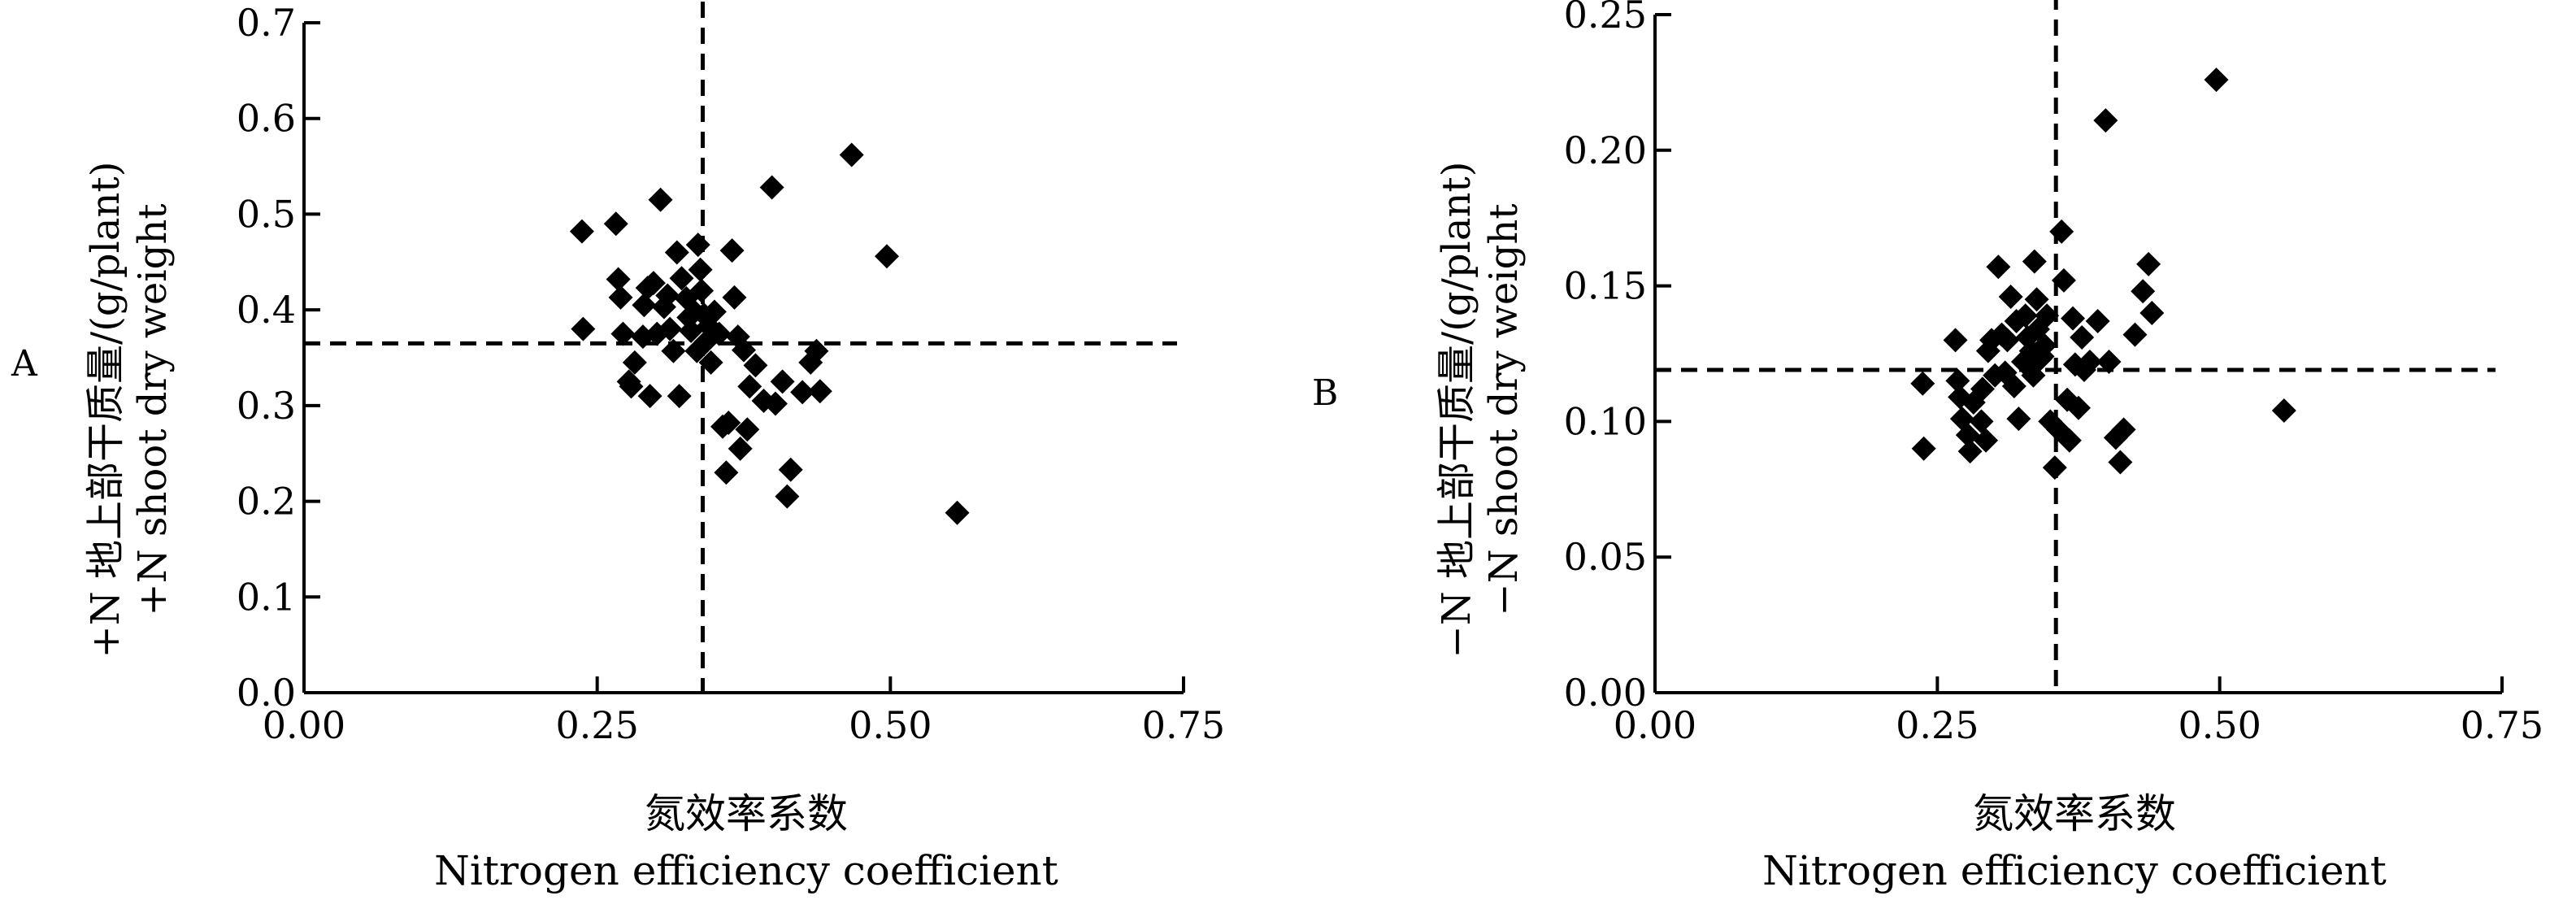 The image size is (2576, 900). Describe the element at coordinates (1183, 725) in the screenshot. I see `panel-a-x-tick-label: 0.75` at that location.